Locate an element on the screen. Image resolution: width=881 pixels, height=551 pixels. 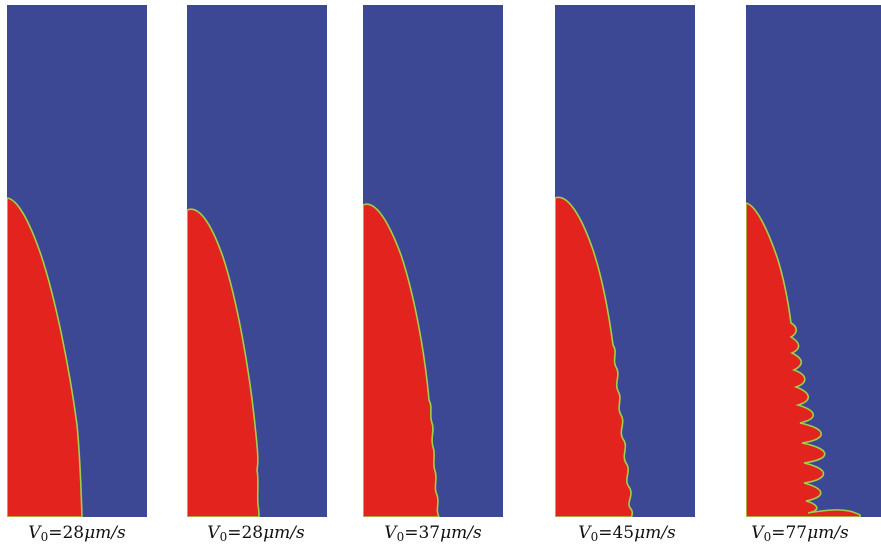
velocity-label-1: V0=28μm/s is located at coordinates (77, 533).